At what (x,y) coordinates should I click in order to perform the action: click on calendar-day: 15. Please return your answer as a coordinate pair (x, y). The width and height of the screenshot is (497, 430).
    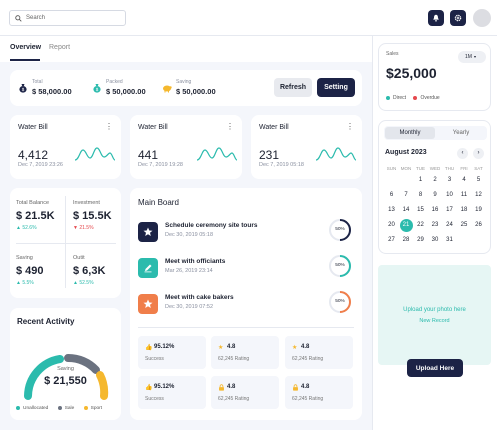
    Looking at the image, I should click on (420, 210).